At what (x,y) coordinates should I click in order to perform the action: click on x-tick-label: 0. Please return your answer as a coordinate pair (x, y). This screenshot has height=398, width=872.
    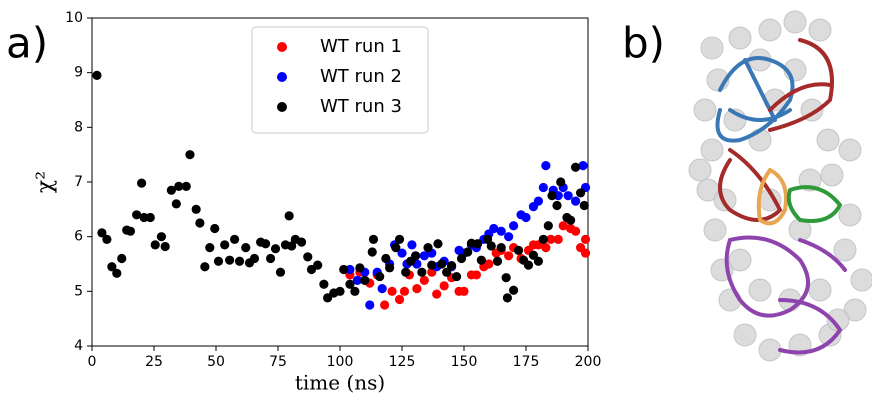
    Looking at the image, I should click on (92, 362).